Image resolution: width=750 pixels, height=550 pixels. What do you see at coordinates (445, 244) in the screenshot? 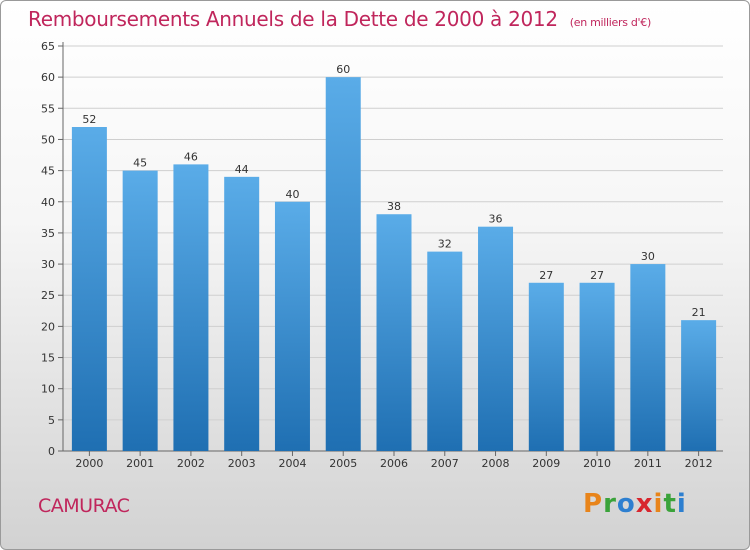
I see `data-label: 32` at bounding box center [445, 244].